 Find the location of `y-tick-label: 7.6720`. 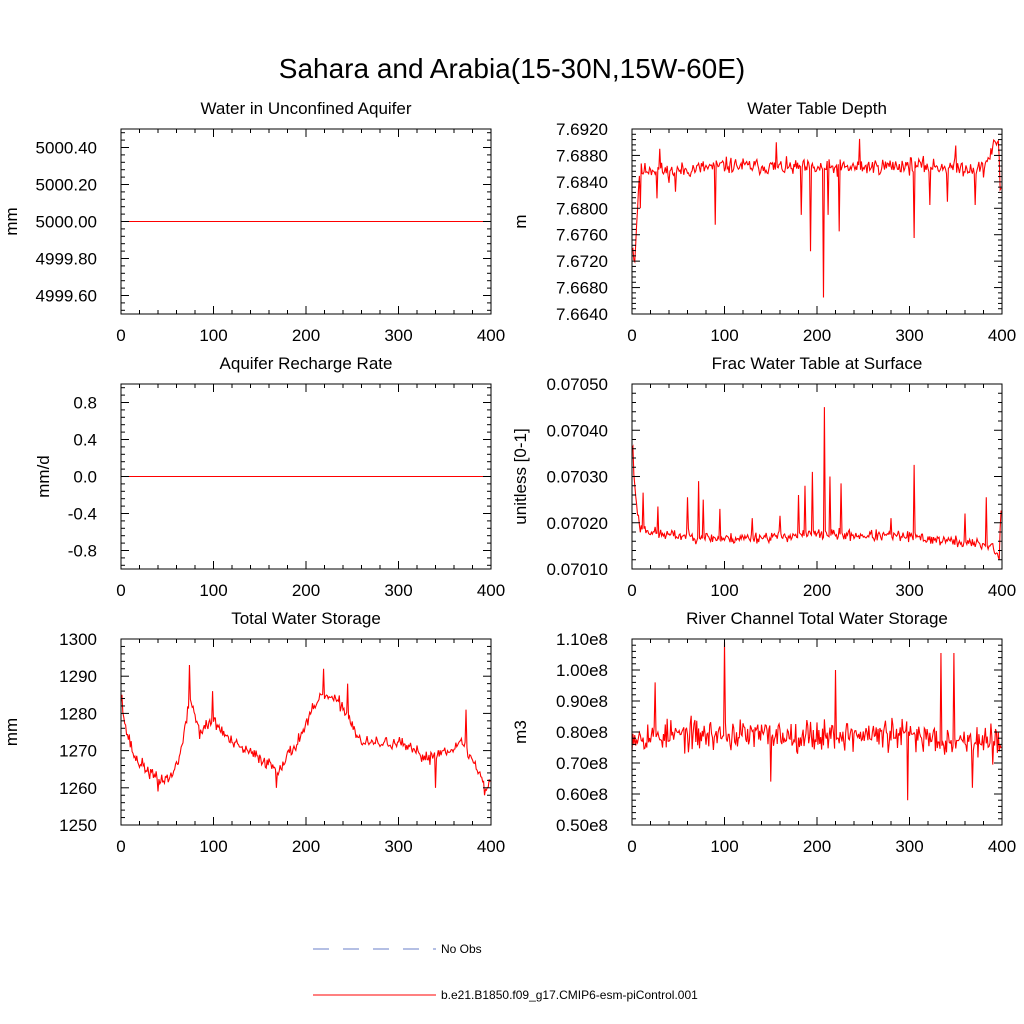

y-tick-label: 7.6720 is located at coordinates (582, 261).